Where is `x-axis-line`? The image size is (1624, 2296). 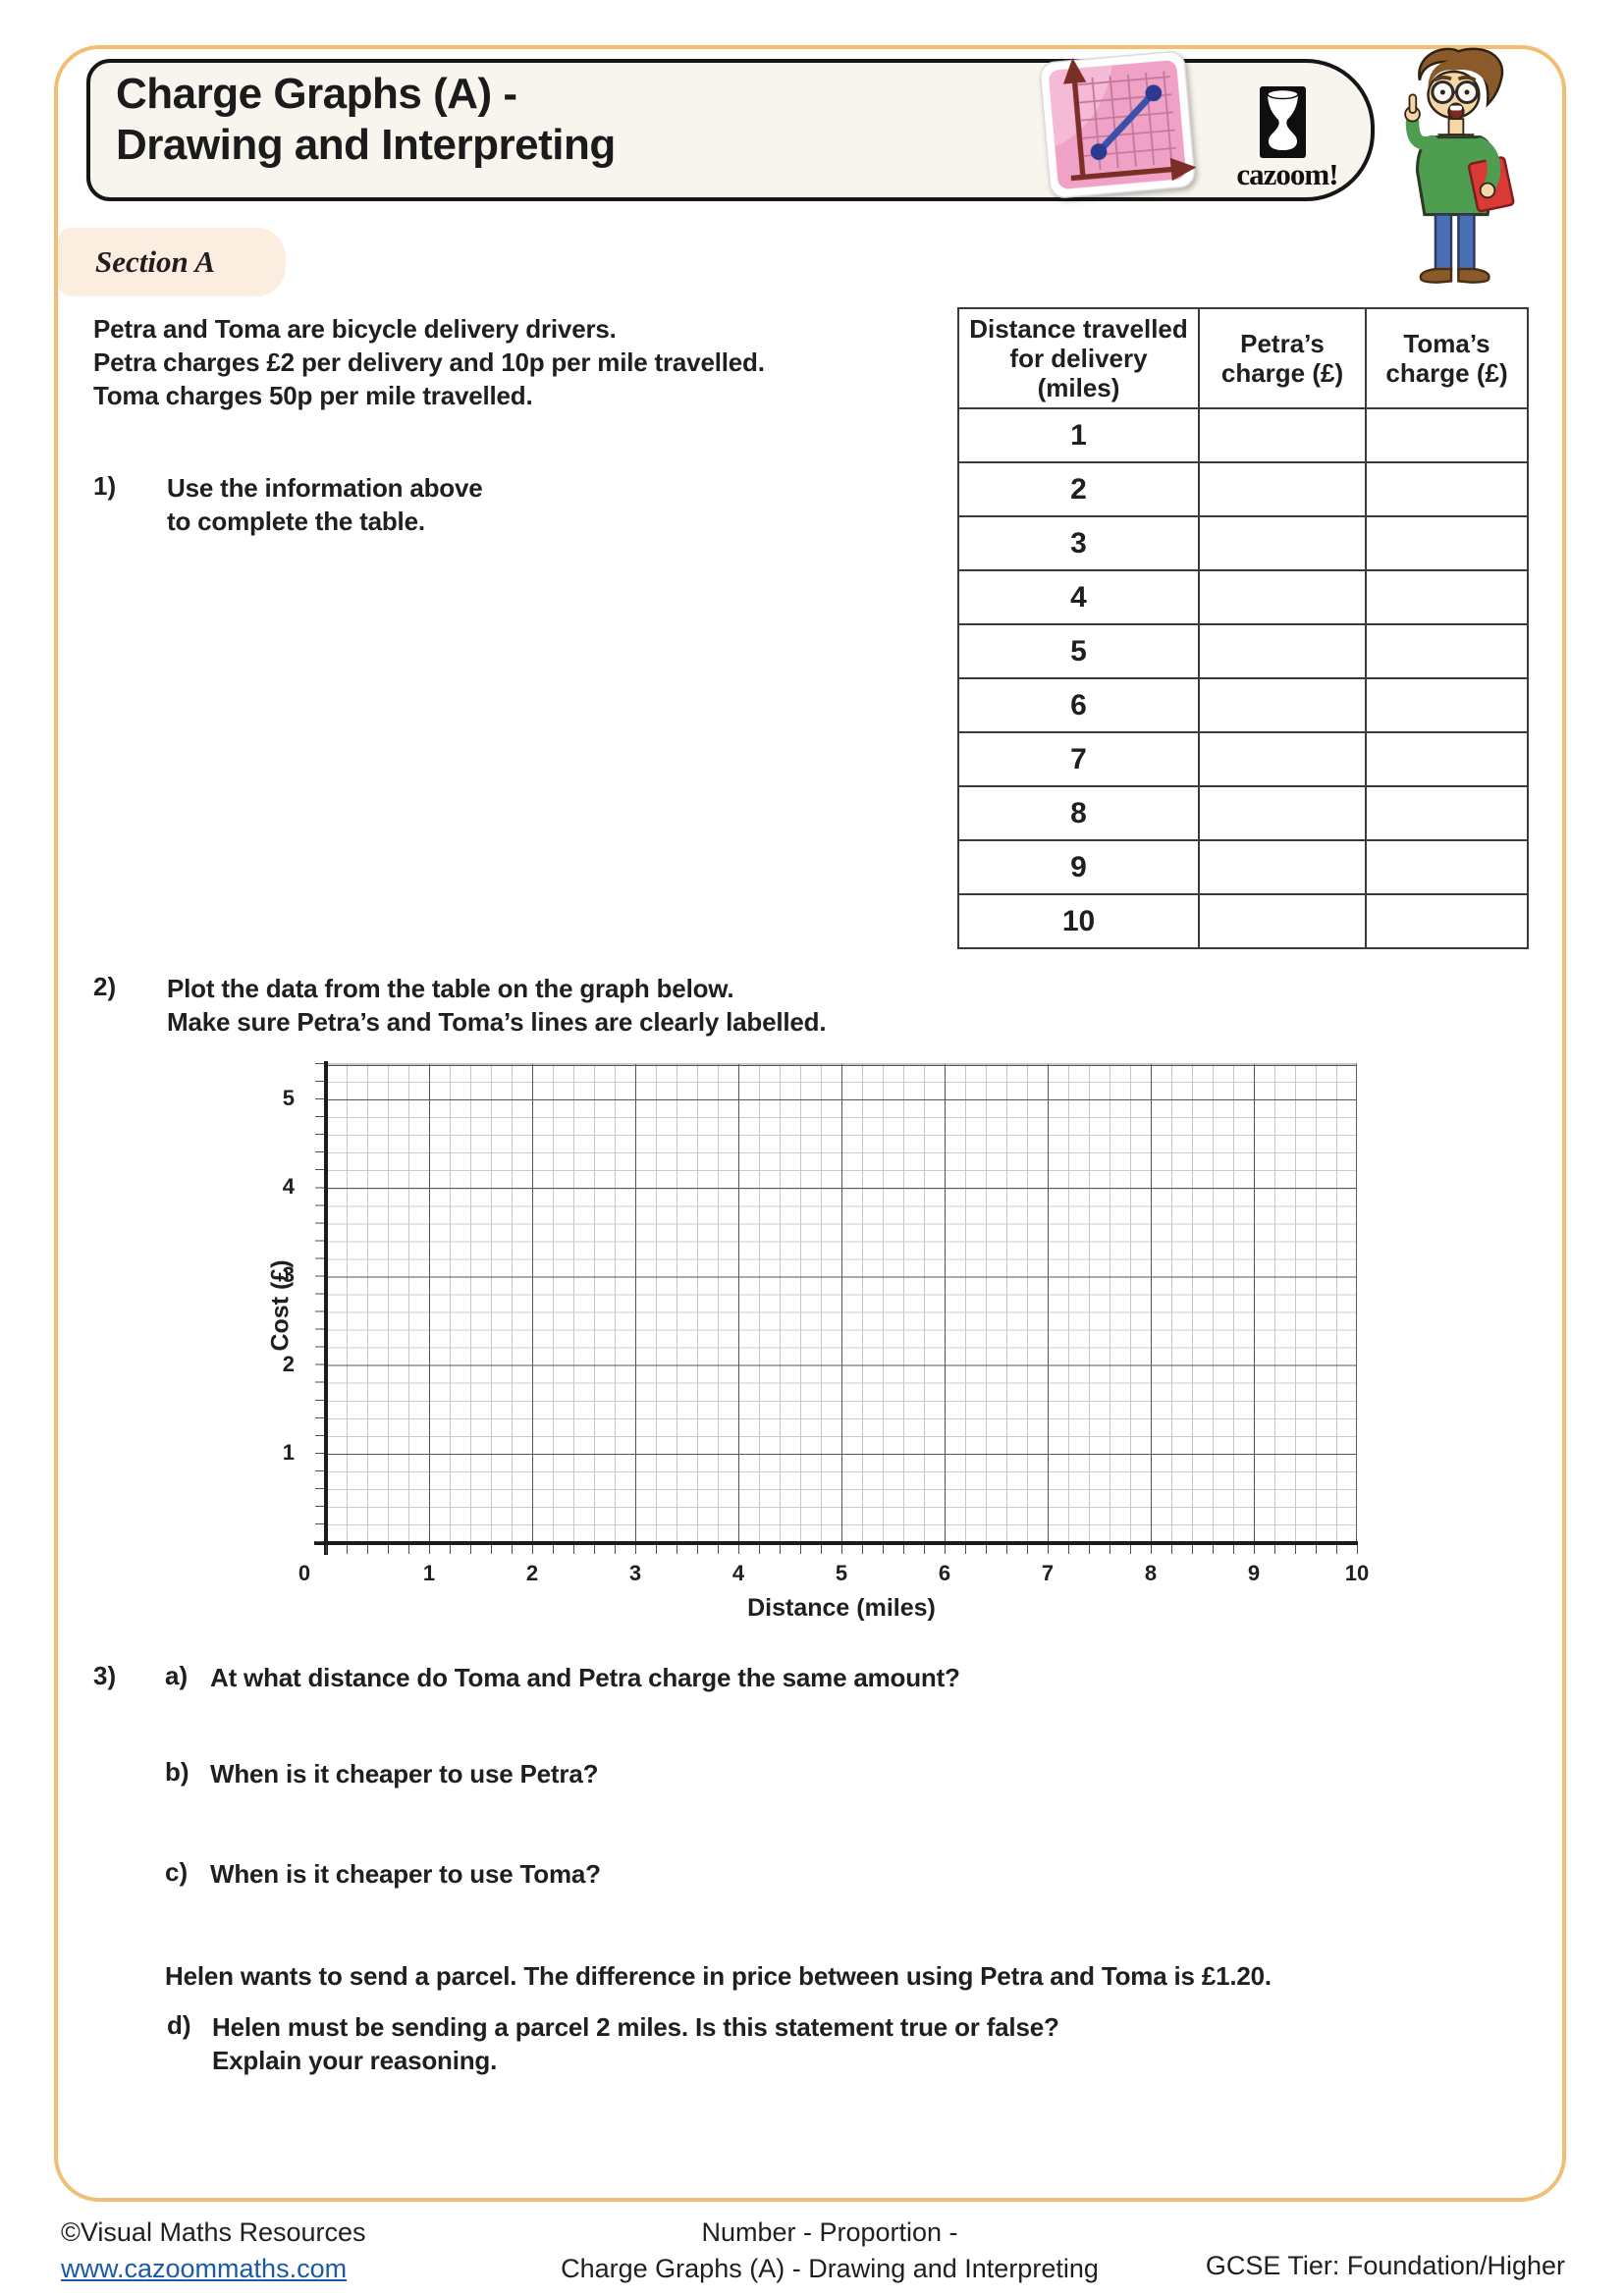 x-axis-line is located at coordinates (836, 1543).